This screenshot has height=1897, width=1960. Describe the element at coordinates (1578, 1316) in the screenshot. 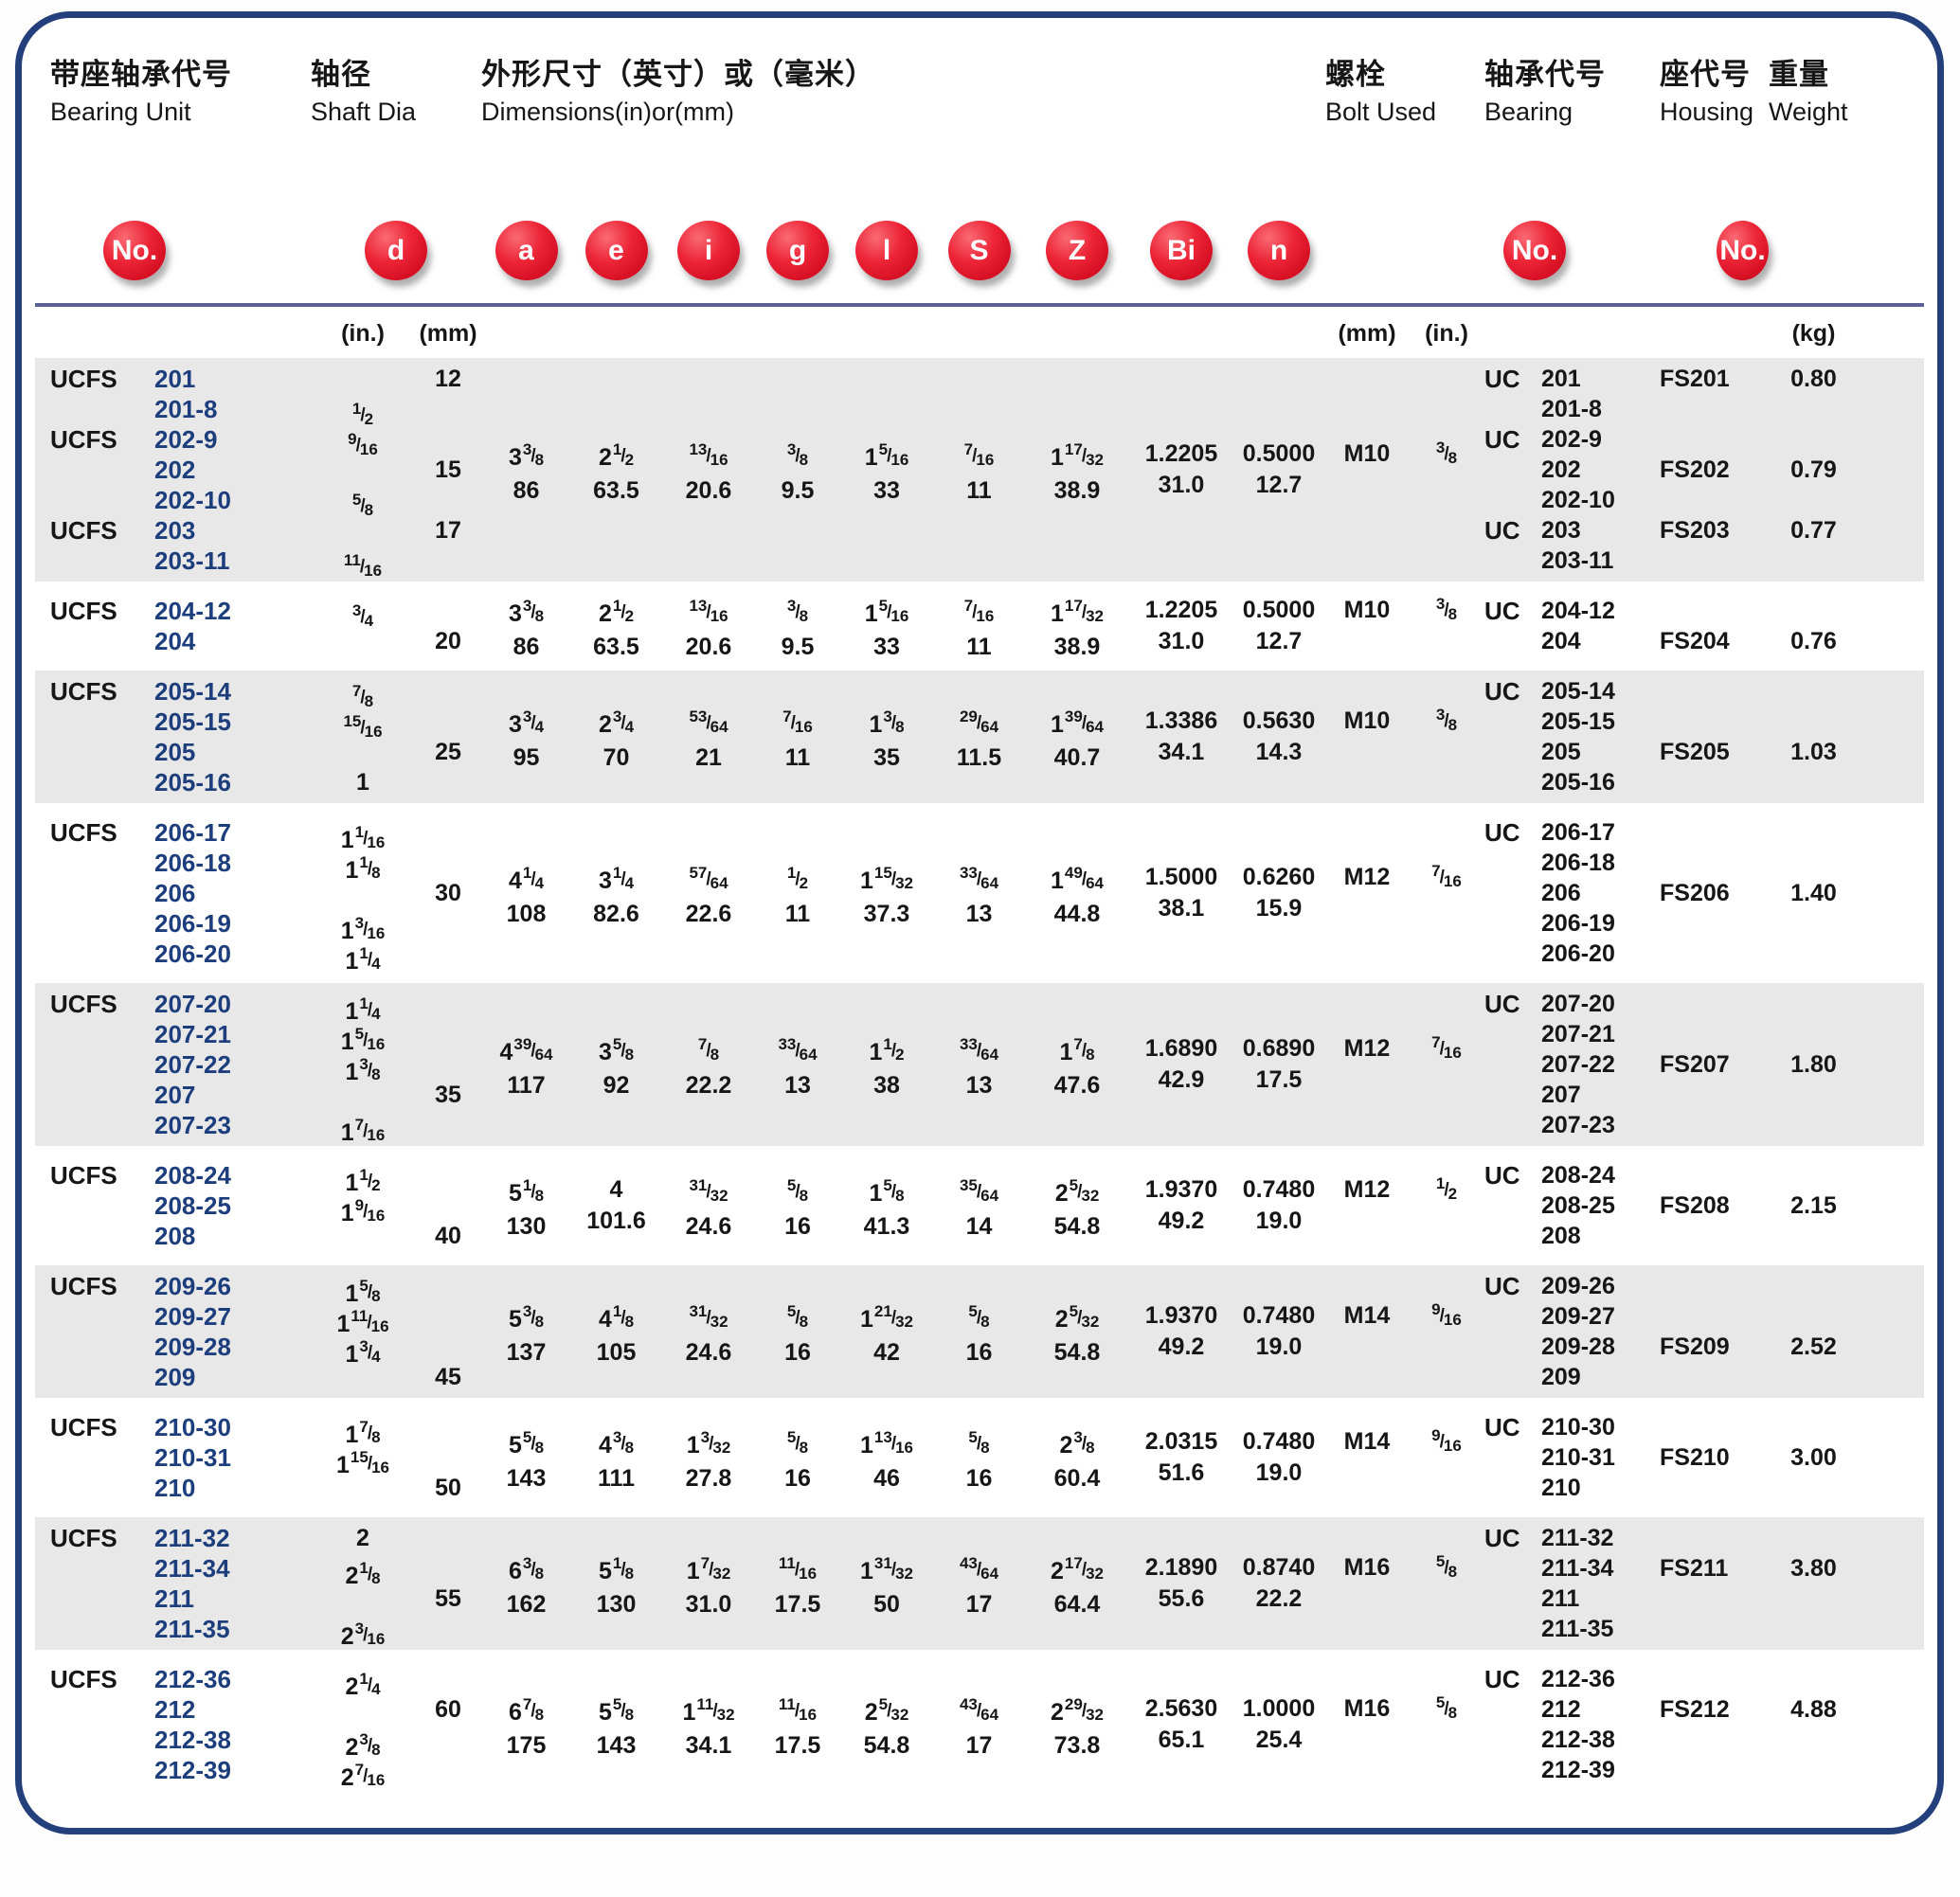

I see `bearing-number: 209-27` at that location.